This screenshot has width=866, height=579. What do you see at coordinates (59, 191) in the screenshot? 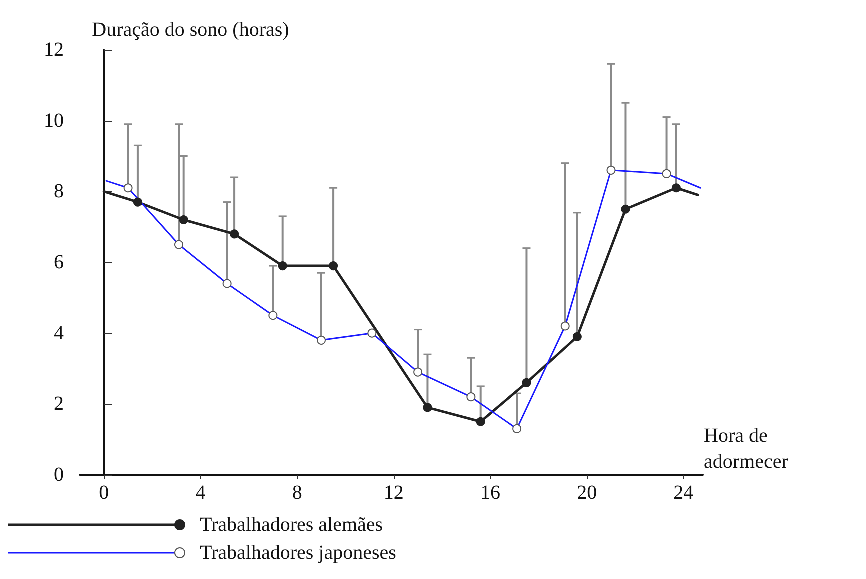
I see `y-tick-label: 8` at bounding box center [59, 191].